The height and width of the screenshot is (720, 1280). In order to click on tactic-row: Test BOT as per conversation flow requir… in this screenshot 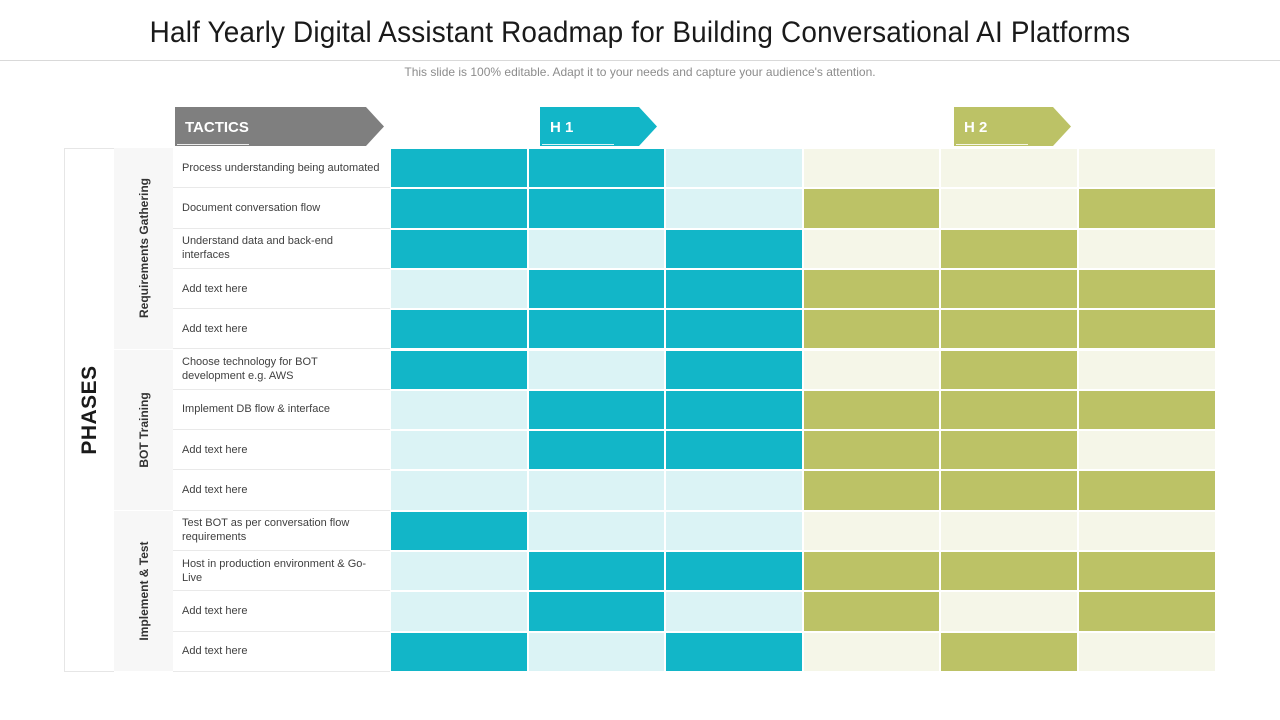, I will do `click(281, 531)`.